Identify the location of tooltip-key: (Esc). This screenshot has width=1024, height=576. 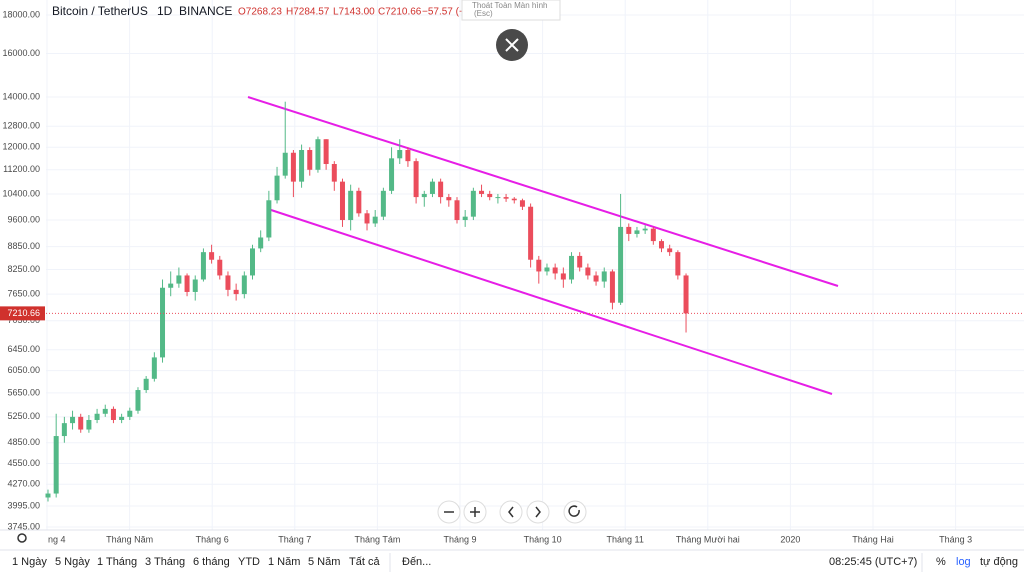
(483, 13).